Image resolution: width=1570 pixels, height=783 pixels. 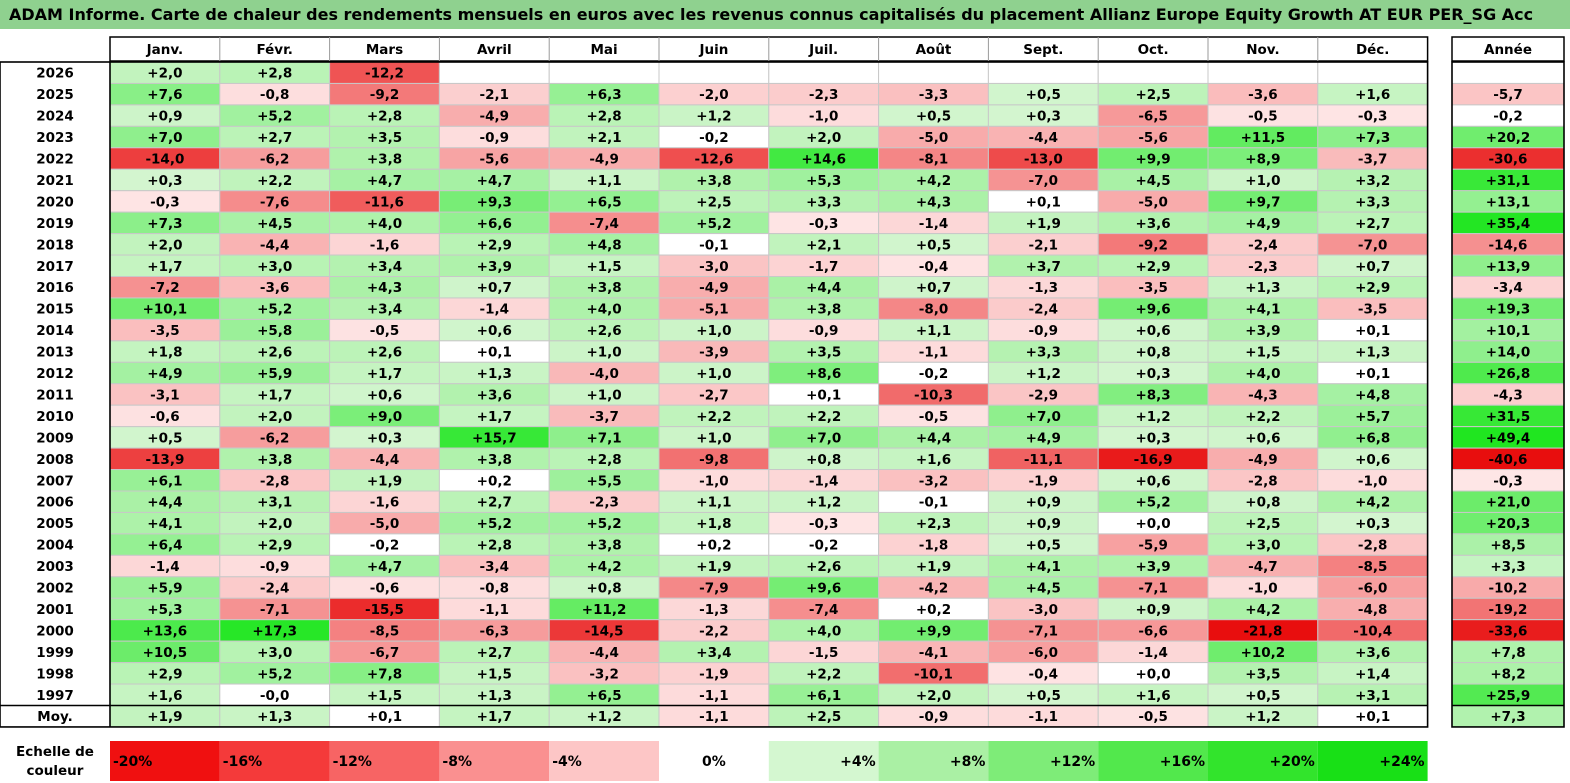 What do you see at coordinates (1043, 524) in the screenshot?
I see `heat-cell-value: +0,9` at bounding box center [1043, 524].